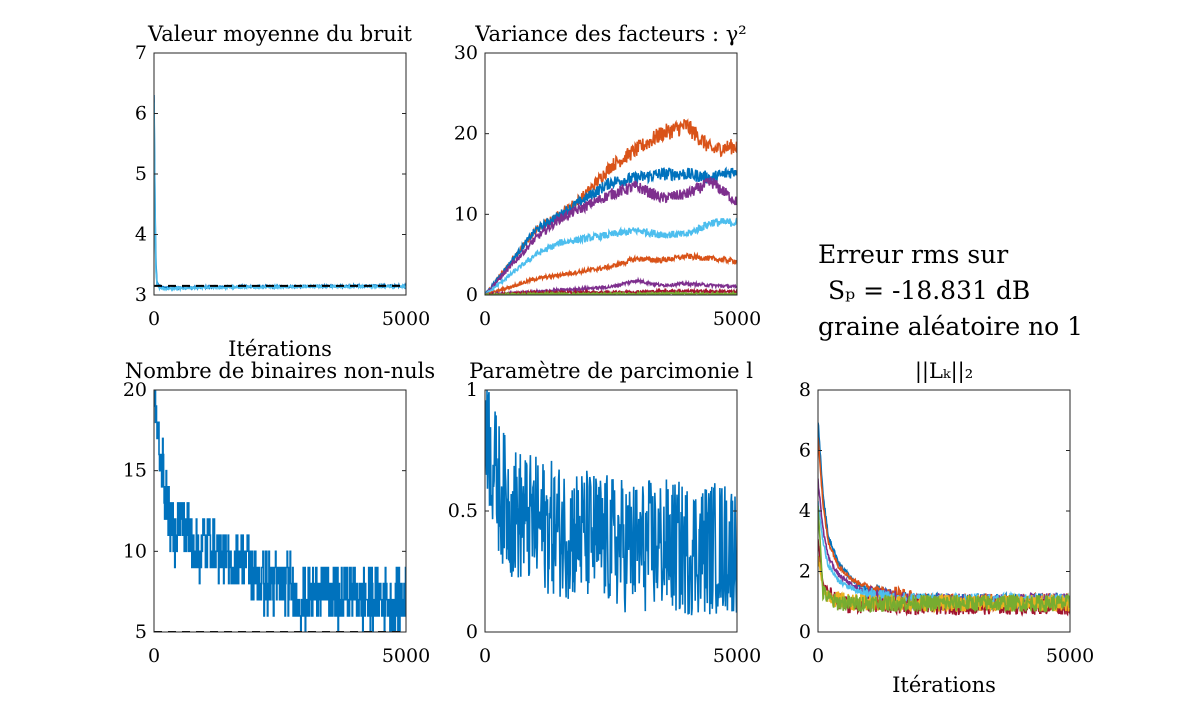 This screenshot has width=1181, height=709. I want to click on y-tick-label: 15, so click(135, 471).